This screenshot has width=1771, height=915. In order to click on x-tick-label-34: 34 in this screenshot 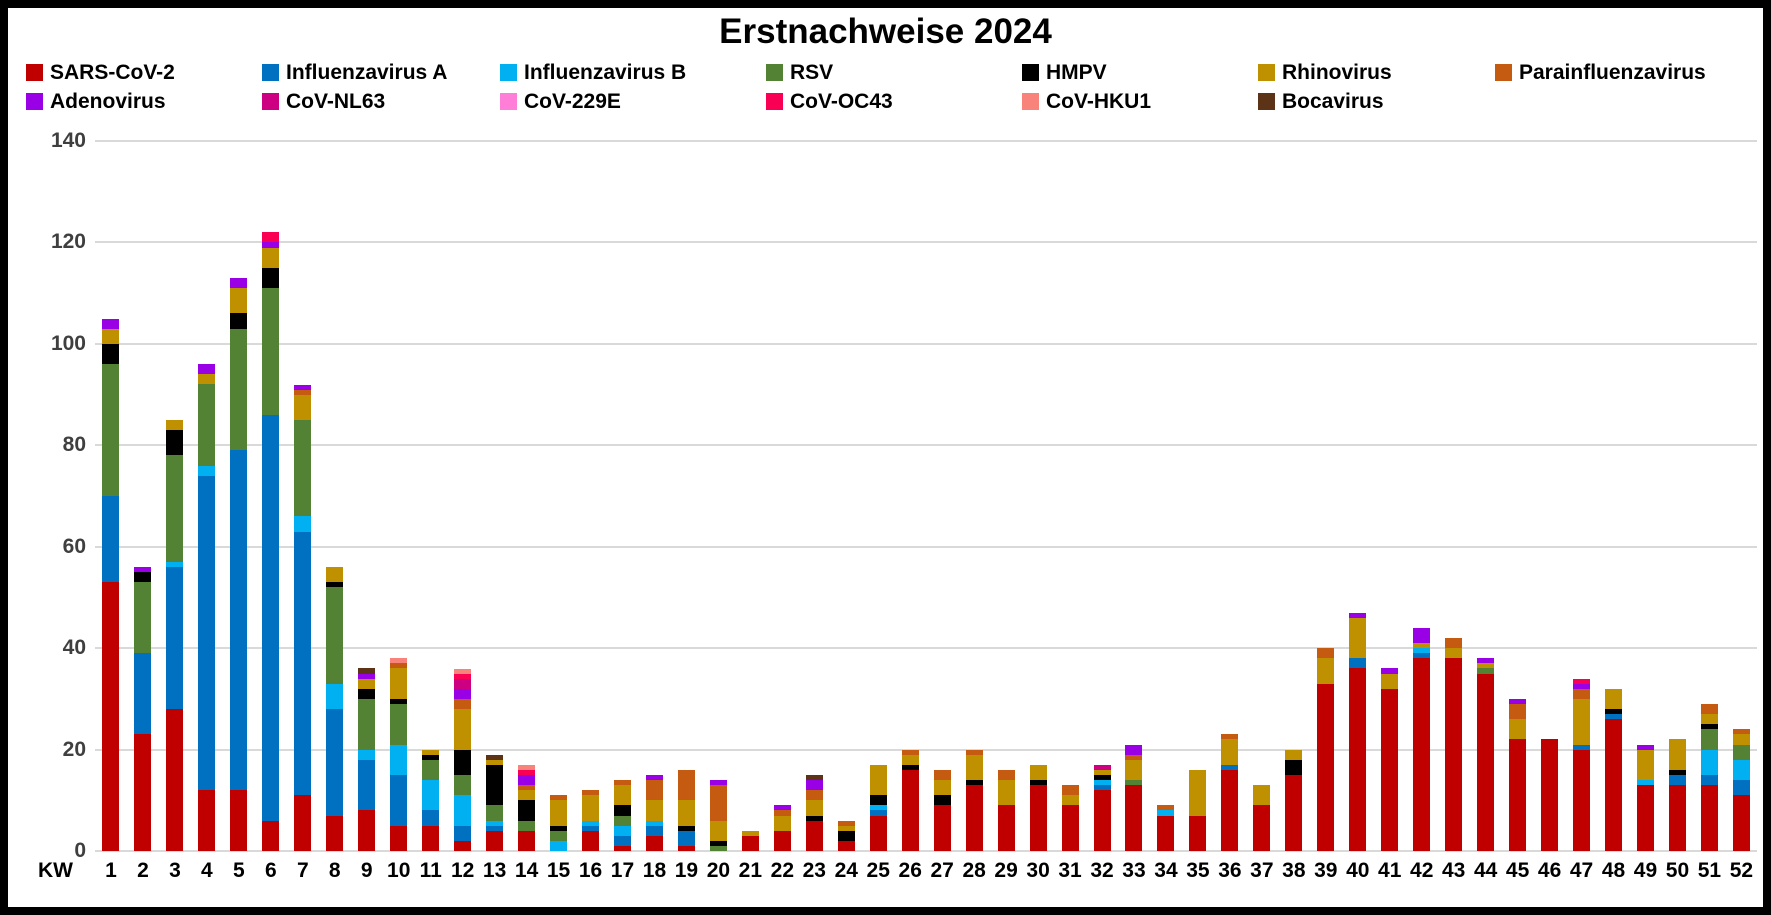, I will do `click(1166, 870)`.